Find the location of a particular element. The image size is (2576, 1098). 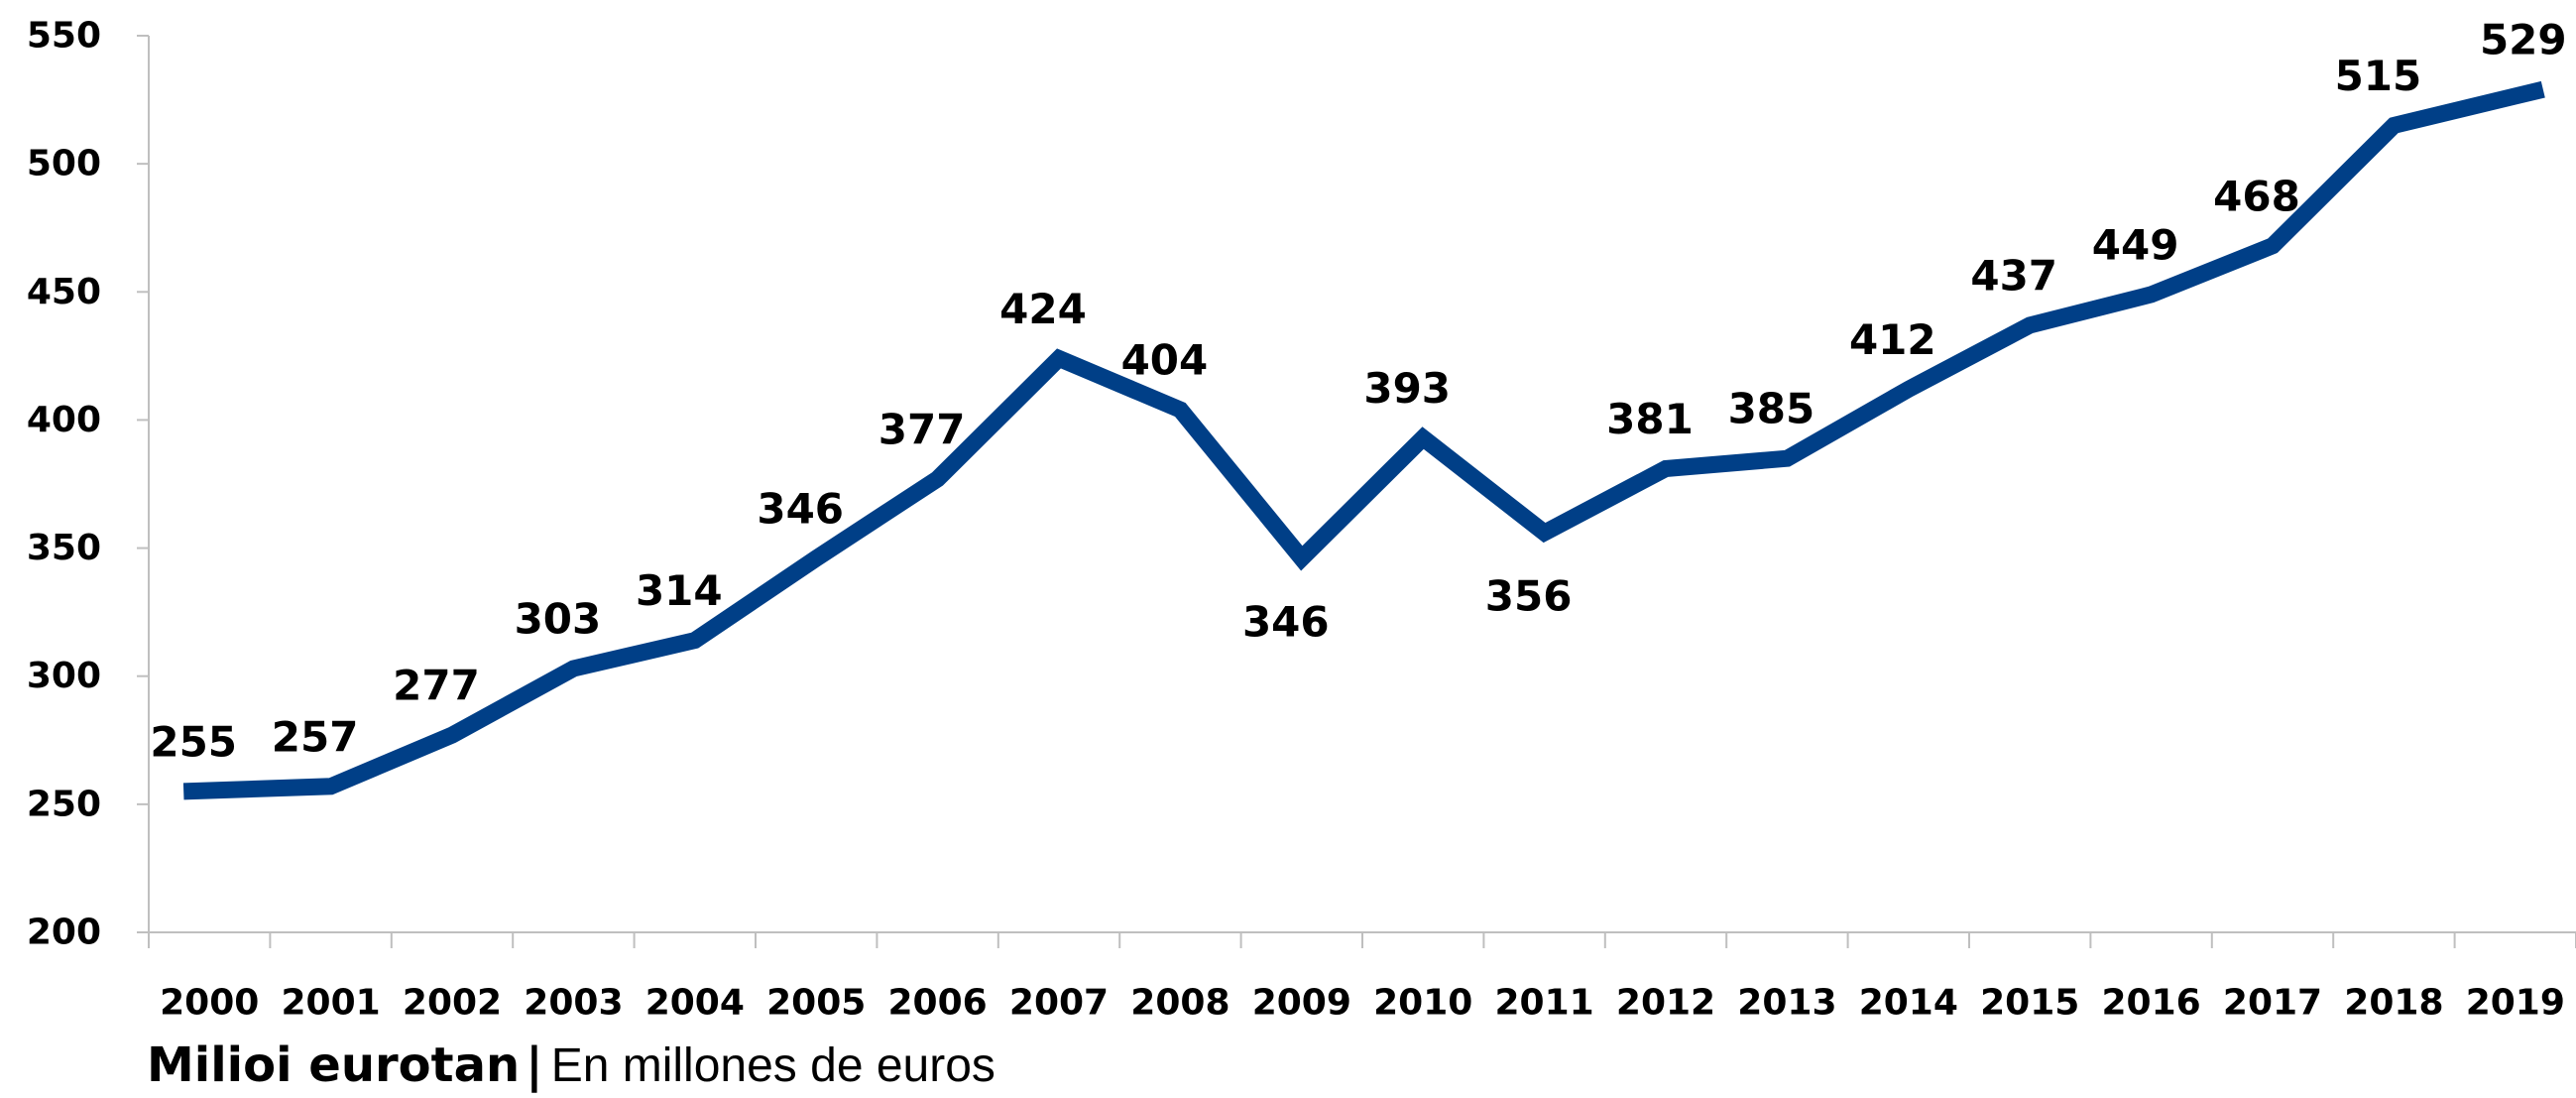

data-label: 437 is located at coordinates (2013, 275).